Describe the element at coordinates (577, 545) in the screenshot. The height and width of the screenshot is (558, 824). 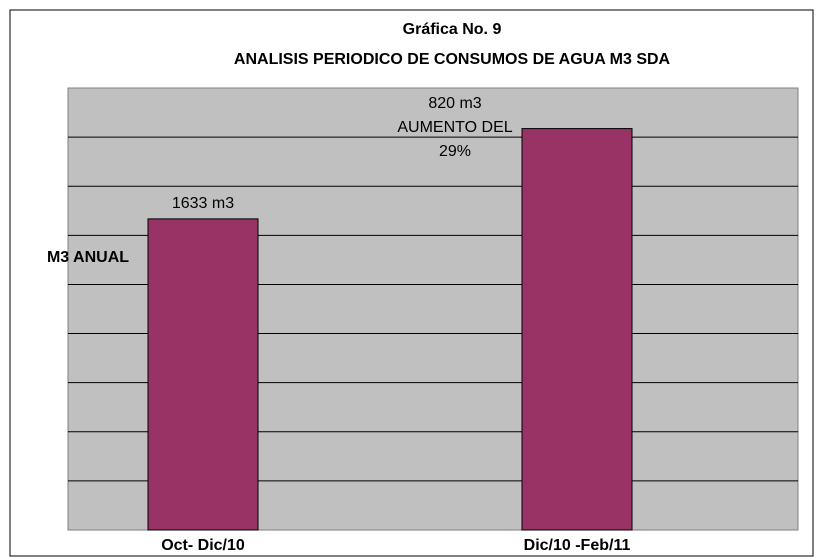
I see `x-tick-label: Dic/10 -Feb/11` at that location.